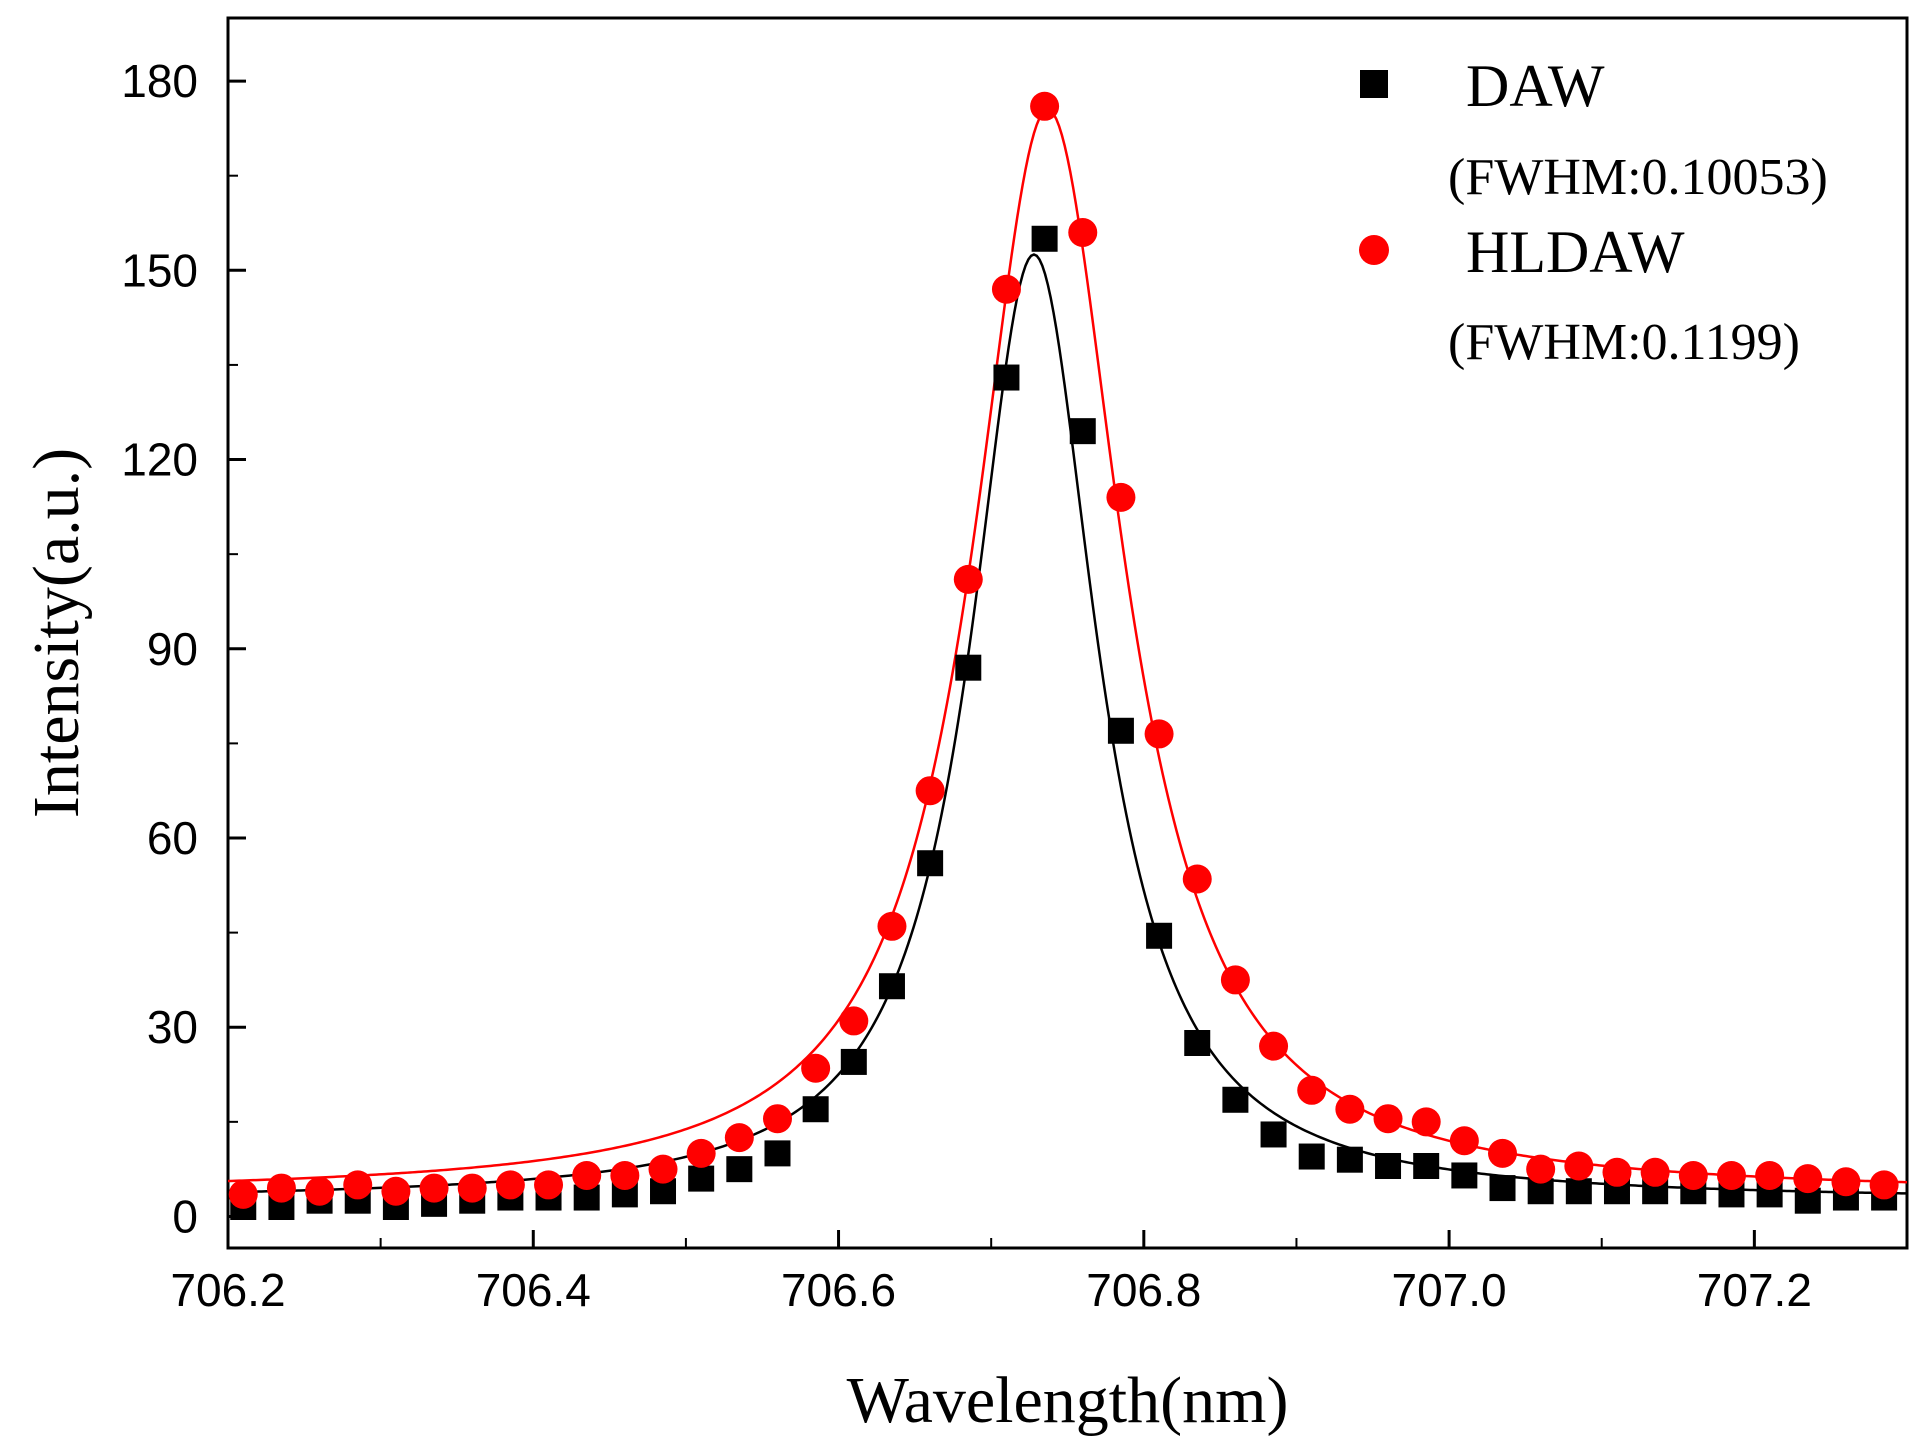 The height and width of the screenshot is (1450, 1924). What do you see at coordinates (1449, 1290) in the screenshot?
I see `x-tick-label: 707.0` at bounding box center [1449, 1290].